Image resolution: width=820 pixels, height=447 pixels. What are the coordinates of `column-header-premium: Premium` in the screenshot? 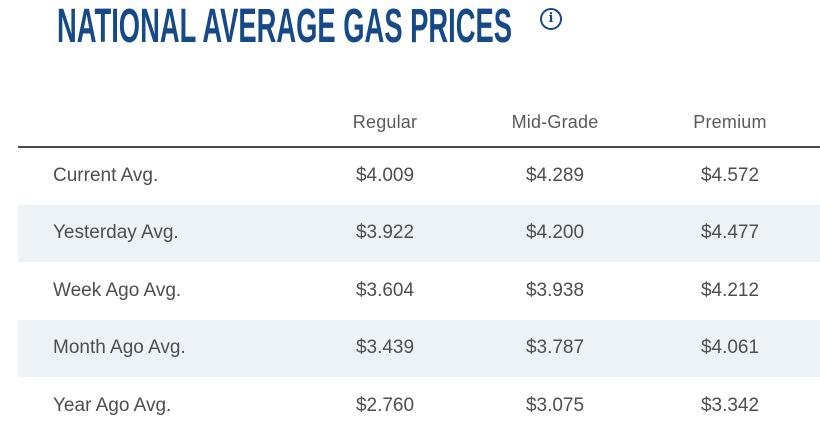 It's located at (730, 125).